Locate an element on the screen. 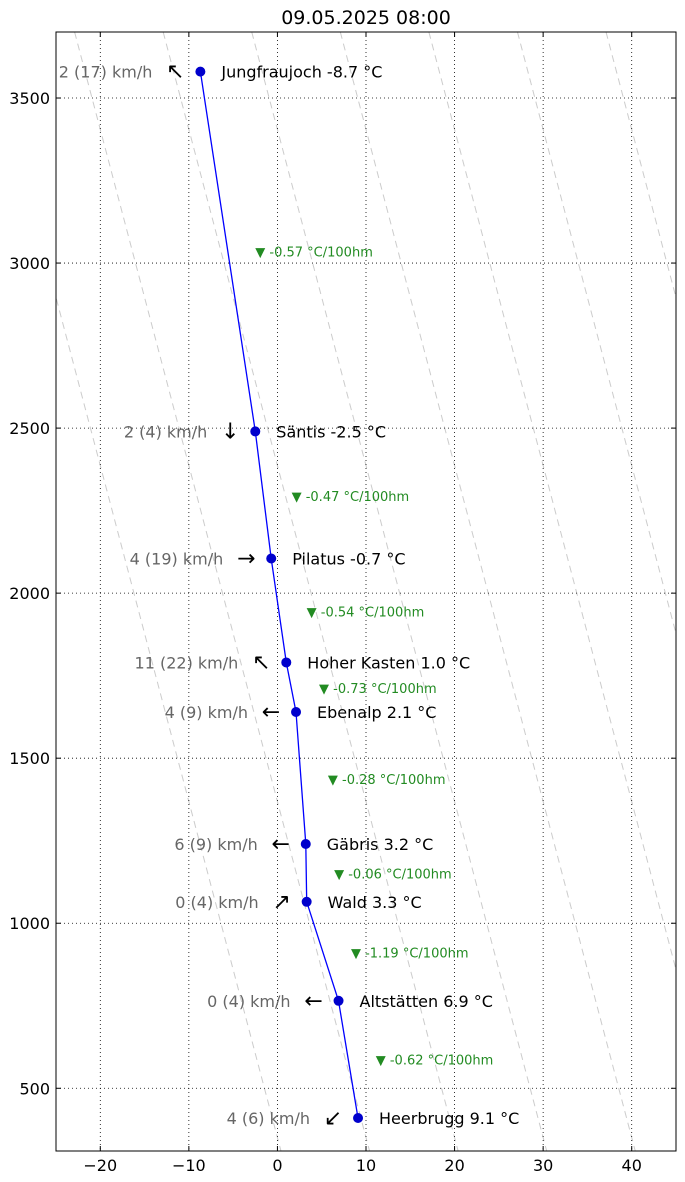 Image resolution: width=685 pixels, height=1182 pixels. station-label: Hoher Kasten 1.0 °C is located at coordinates (388, 662).